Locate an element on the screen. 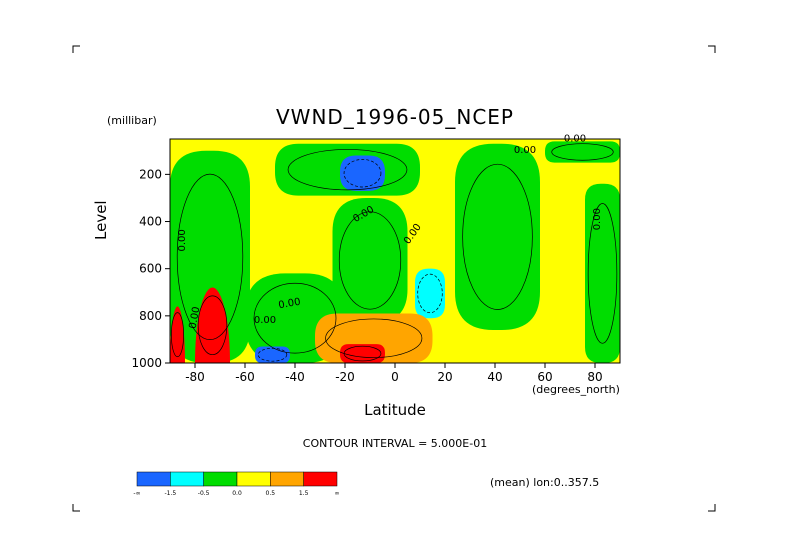 The height and width of the screenshot is (558, 789). x-tick-label: 60 is located at coordinates (544, 377).